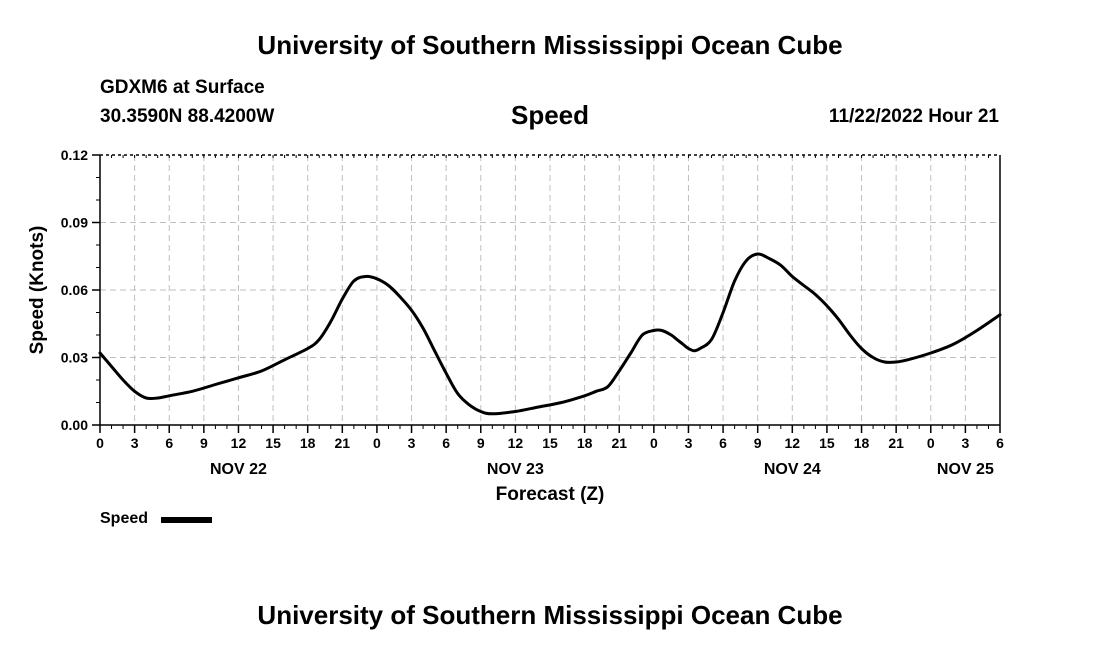 The height and width of the screenshot is (650, 1100). Describe the element at coordinates (124, 518) in the screenshot. I see `legend-label: Speed` at that location.